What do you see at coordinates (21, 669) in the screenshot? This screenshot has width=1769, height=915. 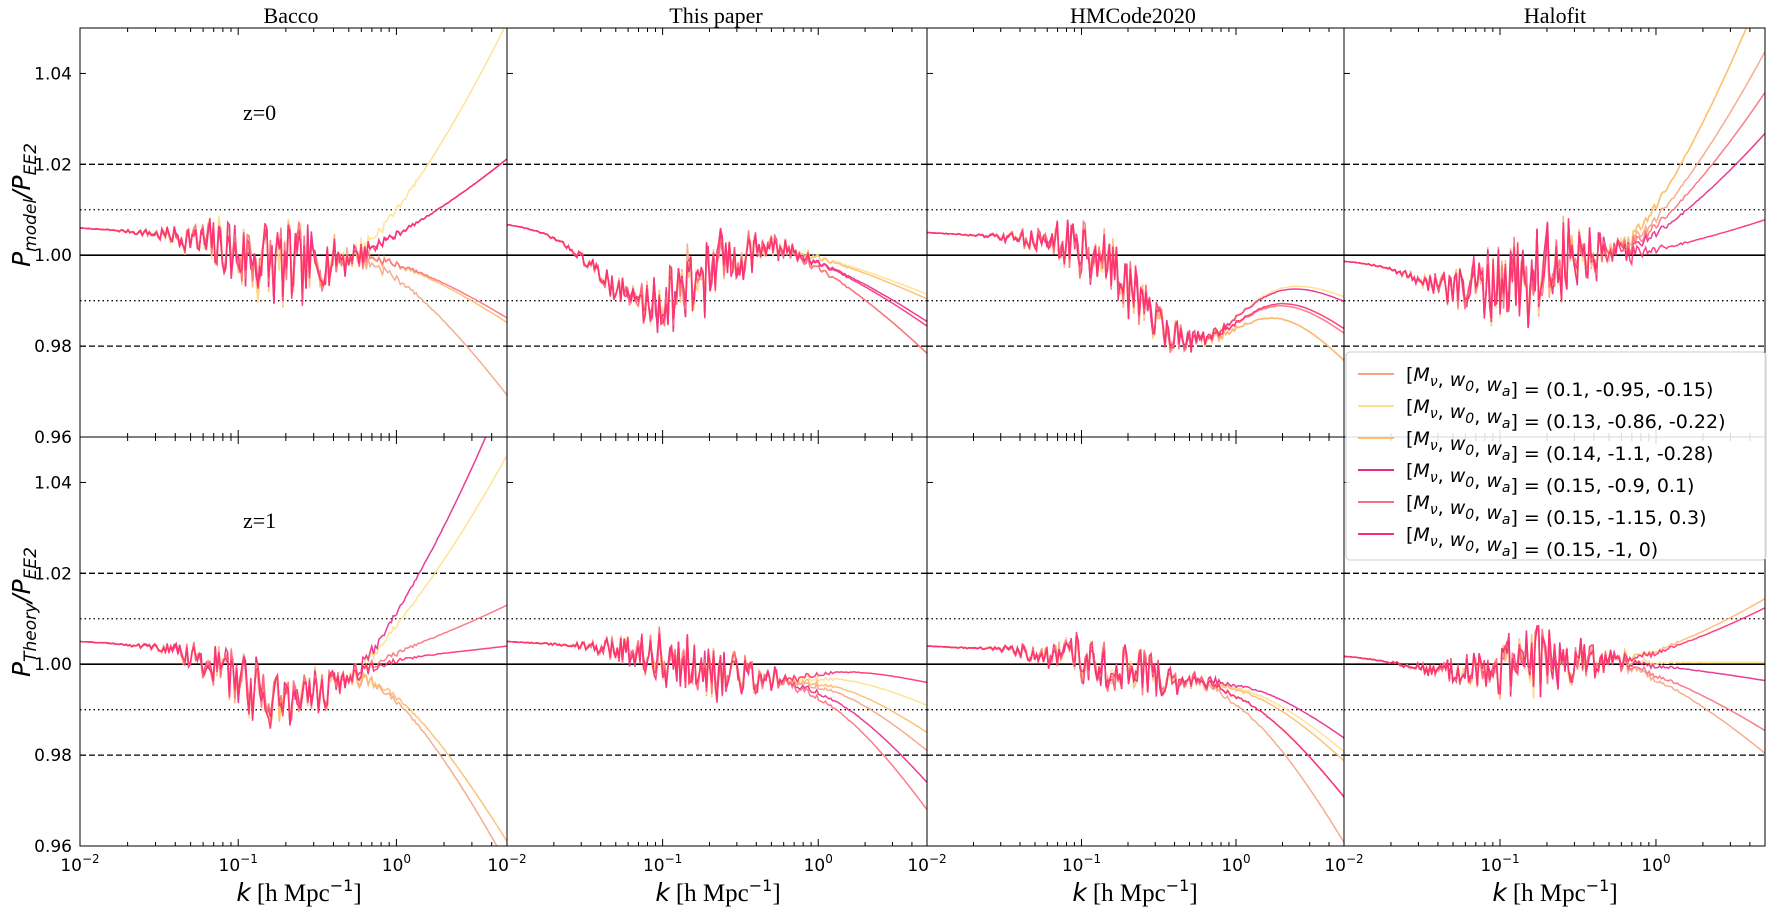 I see `ylabel-bottom-p: P` at bounding box center [21, 669].